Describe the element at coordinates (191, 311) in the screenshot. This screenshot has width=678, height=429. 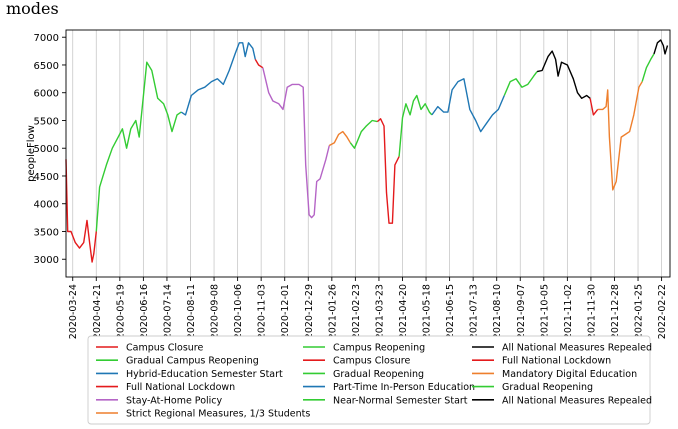
I see `x-tick-label: 2020-08-11` at that location.